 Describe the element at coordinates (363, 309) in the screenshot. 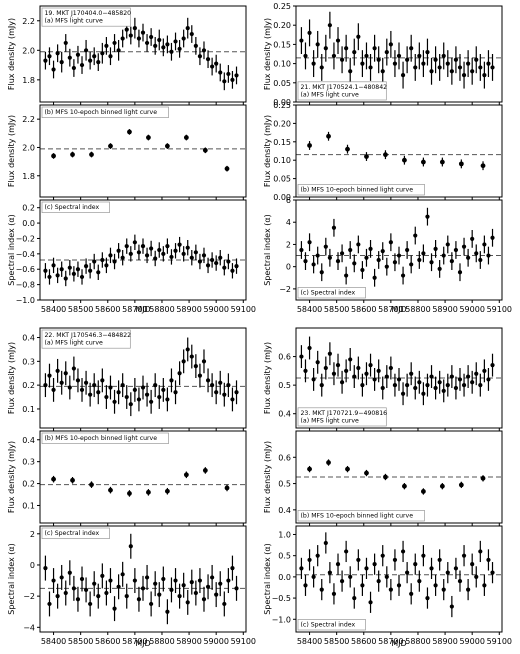

I see `x-tick-label: 58600` at that location.